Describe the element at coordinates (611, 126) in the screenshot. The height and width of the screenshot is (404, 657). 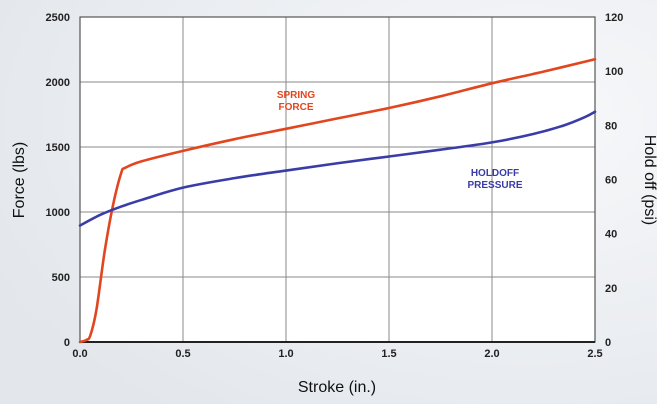
I see `y-right-tick-label: 80` at that location.